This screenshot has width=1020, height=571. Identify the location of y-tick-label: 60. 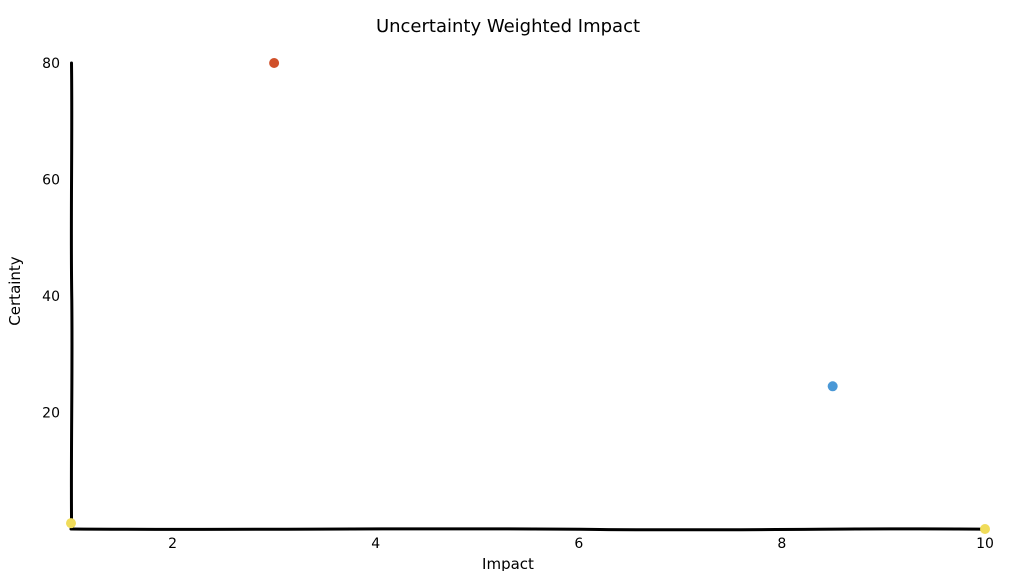
(51, 181).